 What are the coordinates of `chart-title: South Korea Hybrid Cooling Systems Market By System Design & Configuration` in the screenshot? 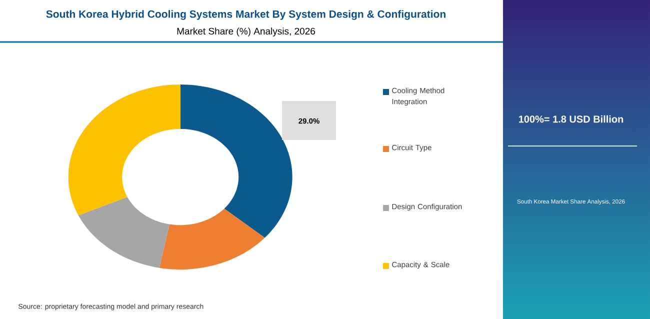 It's located at (246, 15).